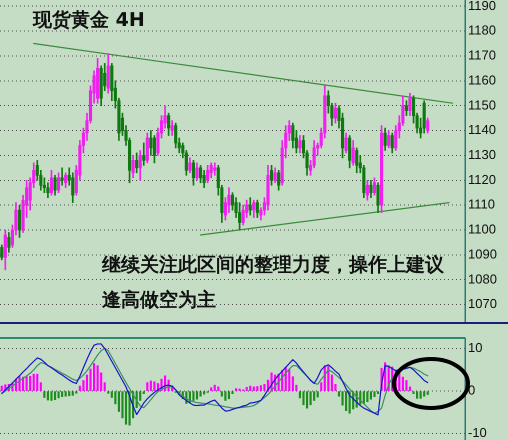  What do you see at coordinates (482, 254) in the screenshot?
I see `y-tick-label: 1090` at bounding box center [482, 254].